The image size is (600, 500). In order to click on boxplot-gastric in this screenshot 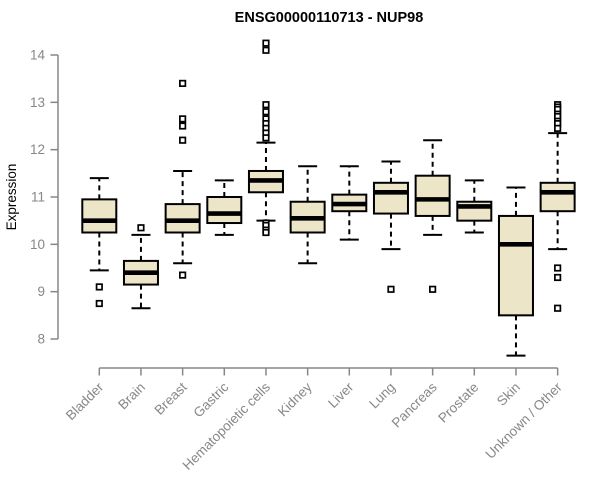, I will do `click(224, 207)`.